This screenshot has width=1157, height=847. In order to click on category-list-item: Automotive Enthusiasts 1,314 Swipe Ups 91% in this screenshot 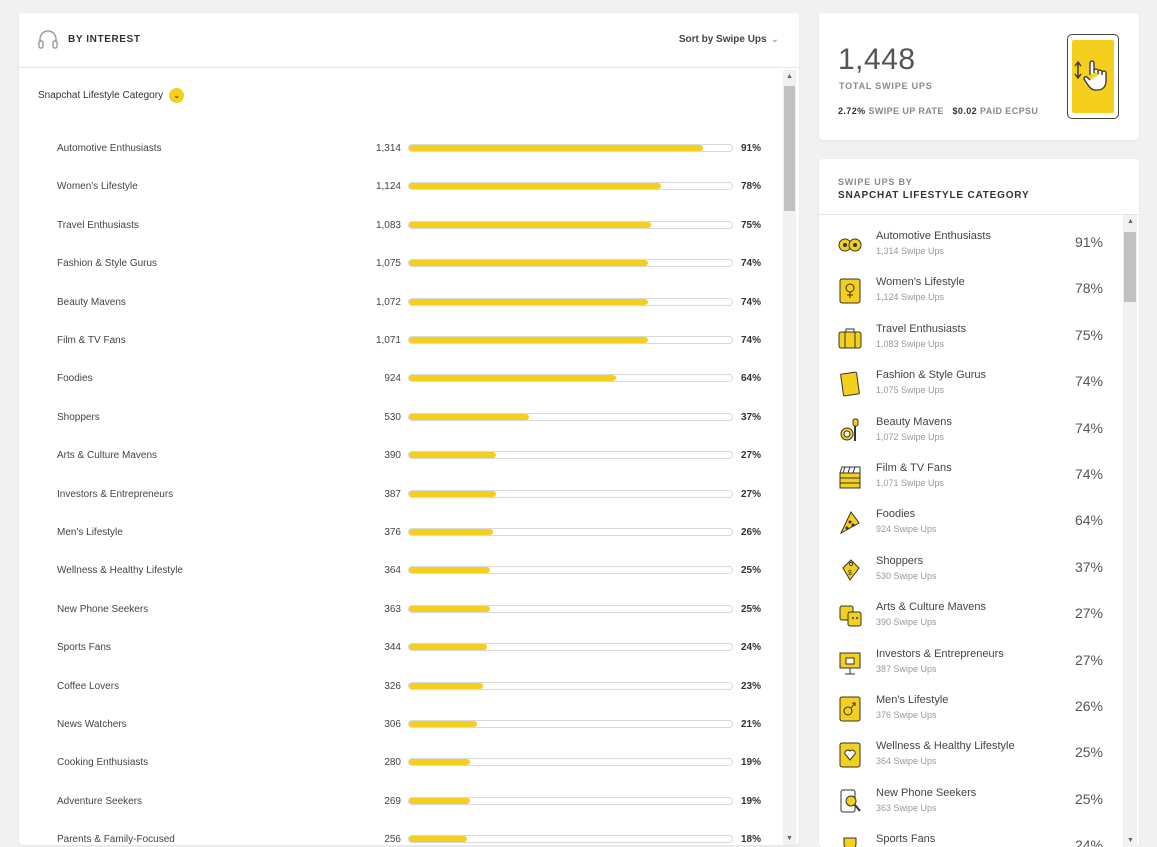, I will do `click(969, 246)`.